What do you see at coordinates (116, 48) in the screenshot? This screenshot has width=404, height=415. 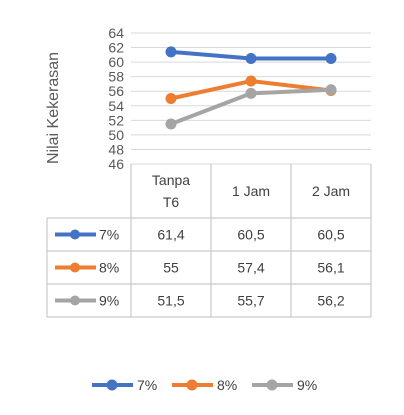 I see `y-tick-label: 62` at bounding box center [116, 48].